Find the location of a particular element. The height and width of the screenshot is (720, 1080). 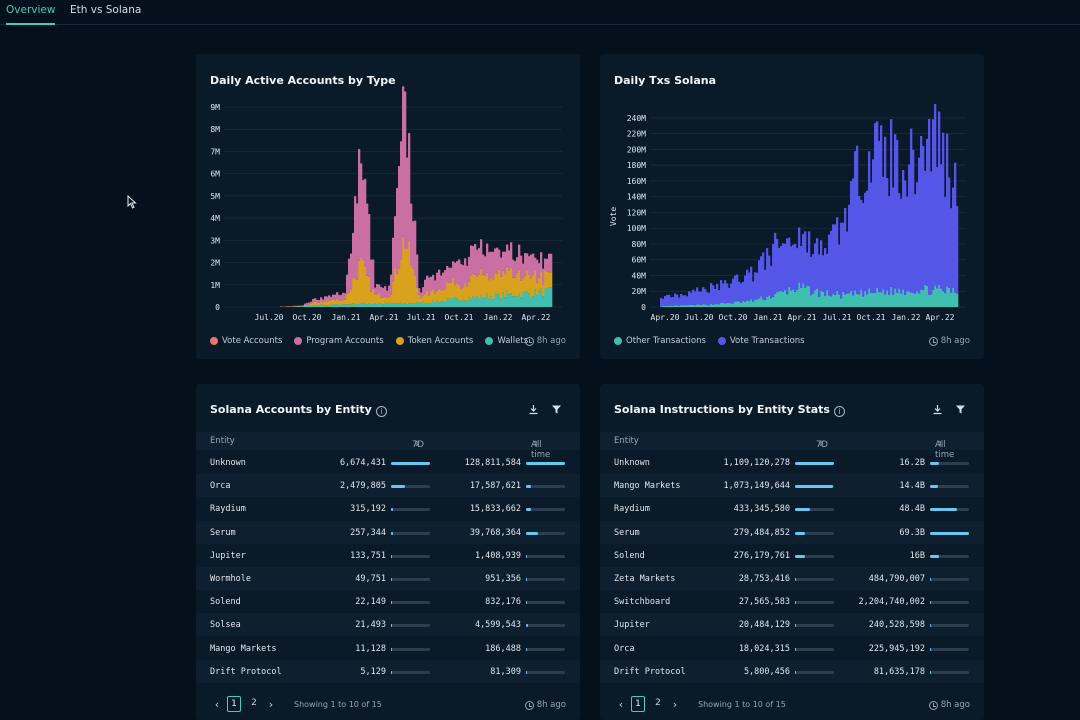

legend-item-vote-accounts: Vote Accounts is located at coordinates (246, 341).